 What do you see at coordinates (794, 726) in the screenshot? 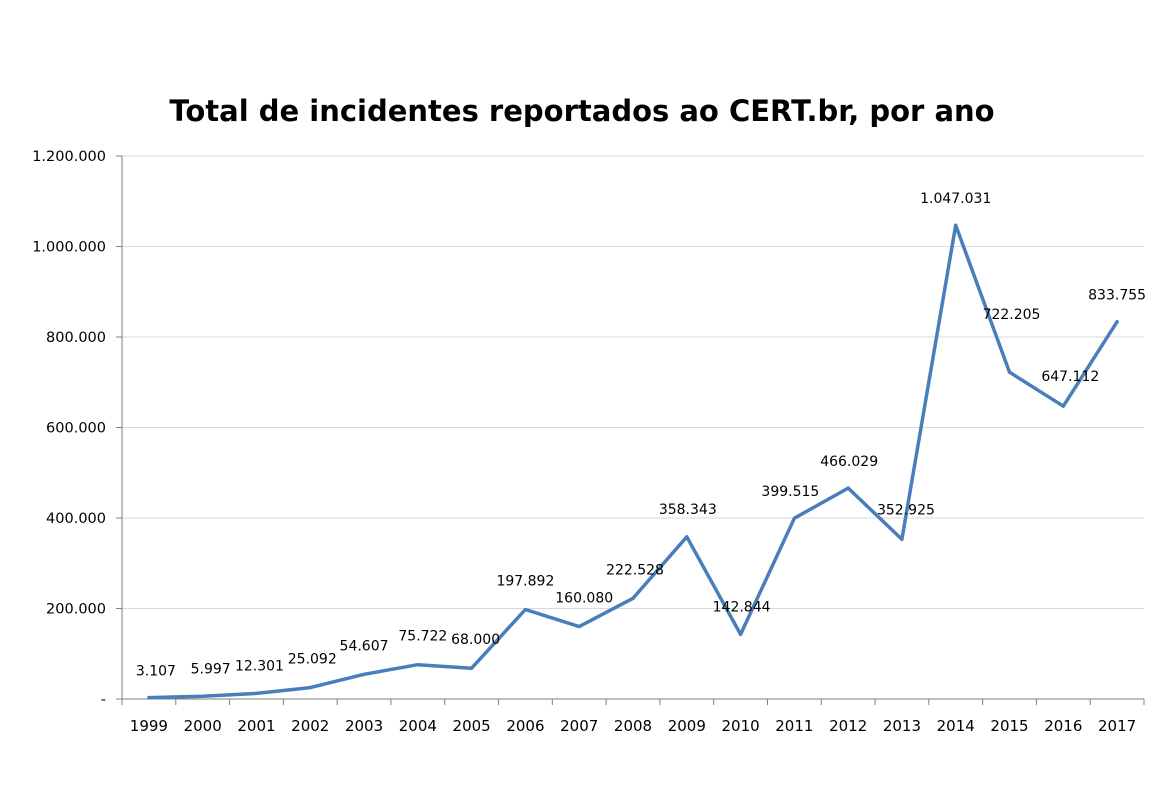
I see `x-tick-label: 2011` at bounding box center [794, 726].